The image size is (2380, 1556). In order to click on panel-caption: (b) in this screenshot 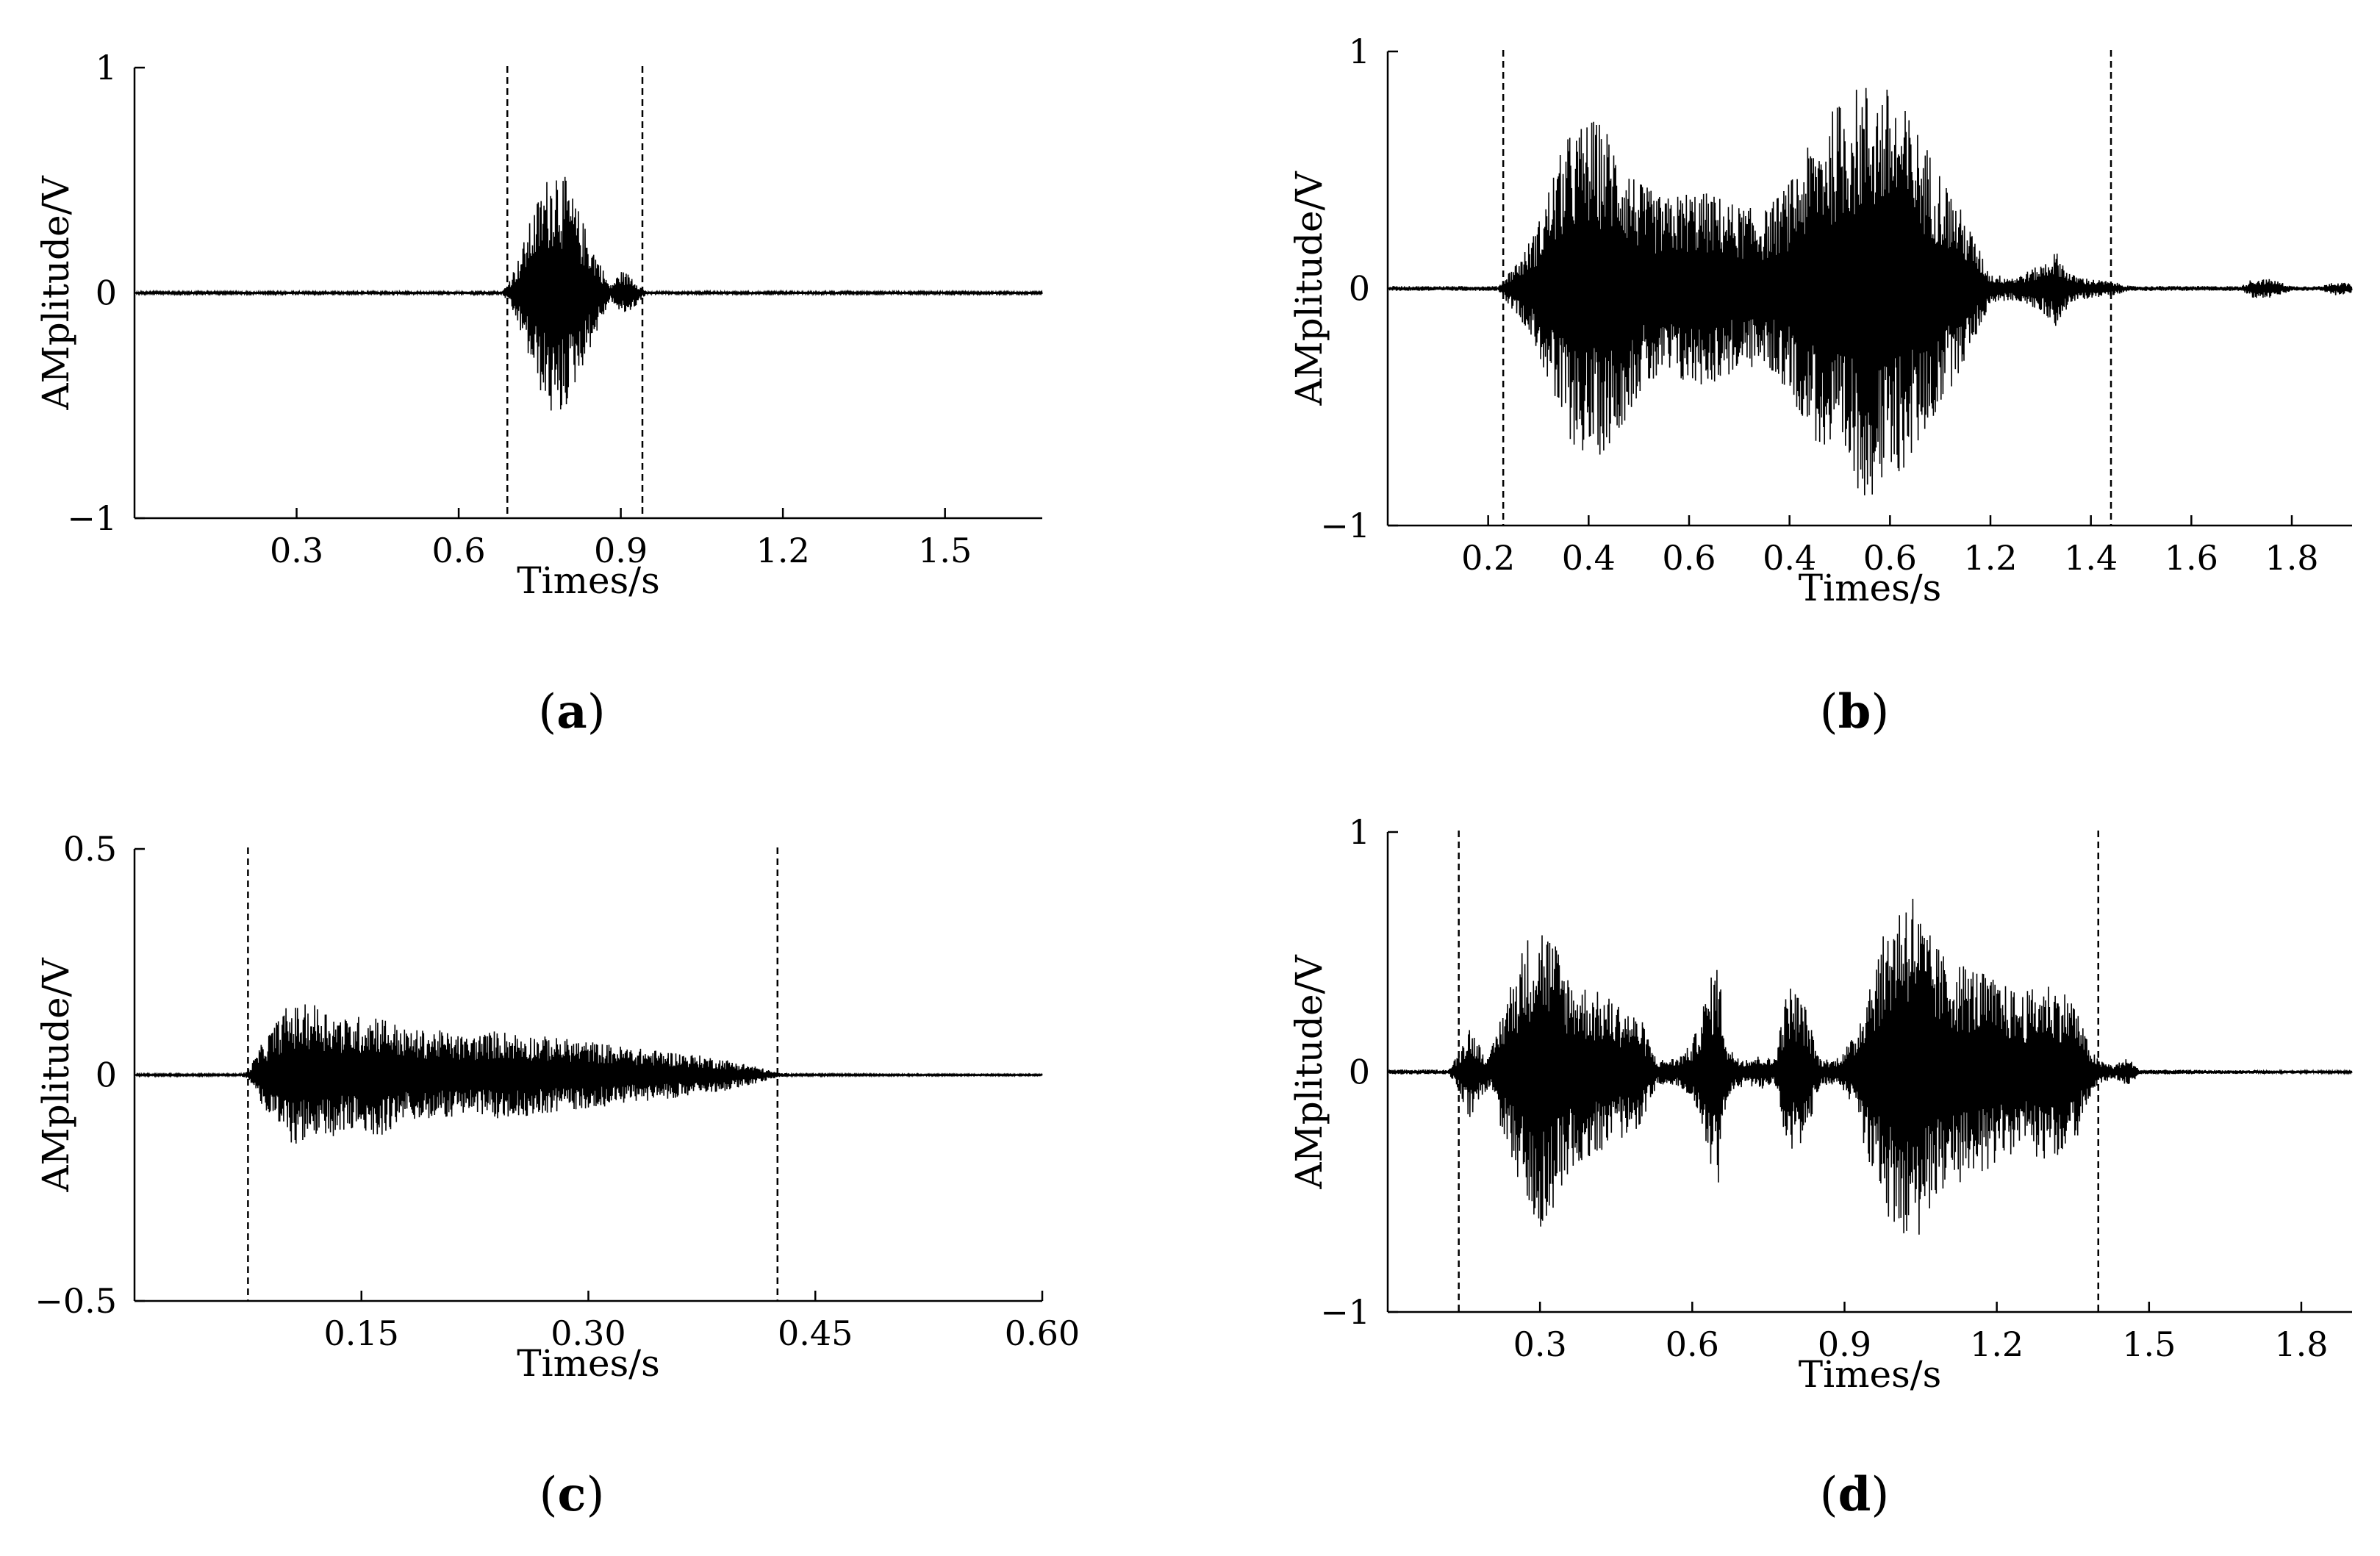, I will do `click(1855, 711)`.